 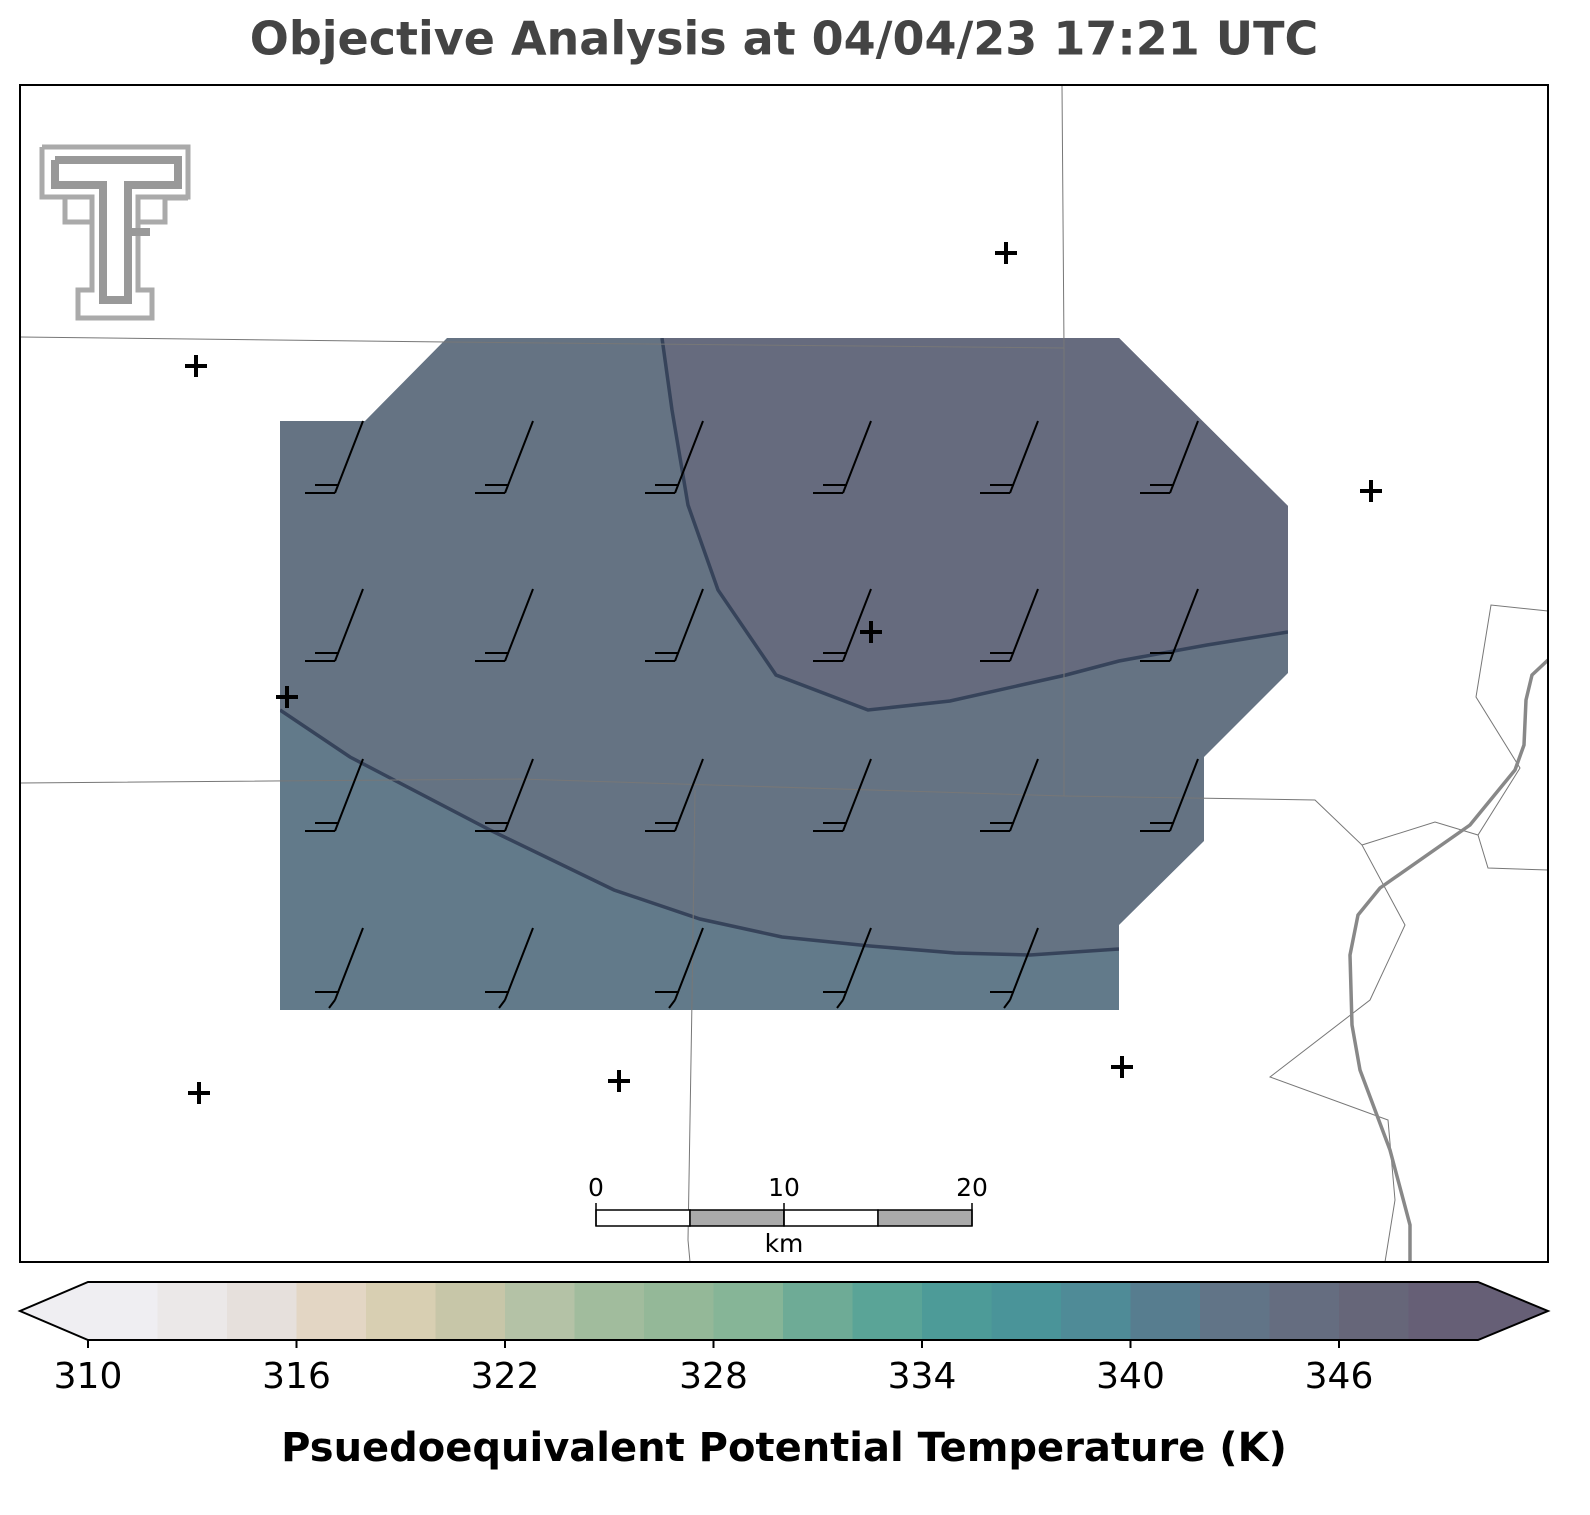 I want to click on colorbar-tick-label: 316, so click(x=296, y=1376).